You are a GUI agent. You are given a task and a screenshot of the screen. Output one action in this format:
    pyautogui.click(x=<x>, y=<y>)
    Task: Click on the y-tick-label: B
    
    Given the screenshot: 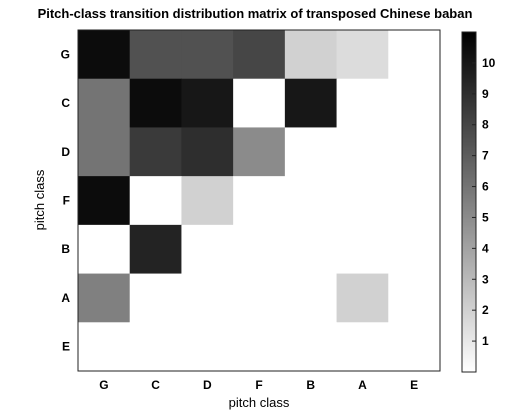 What is the action you would take?
    pyautogui.click(x=65, y=249)
    